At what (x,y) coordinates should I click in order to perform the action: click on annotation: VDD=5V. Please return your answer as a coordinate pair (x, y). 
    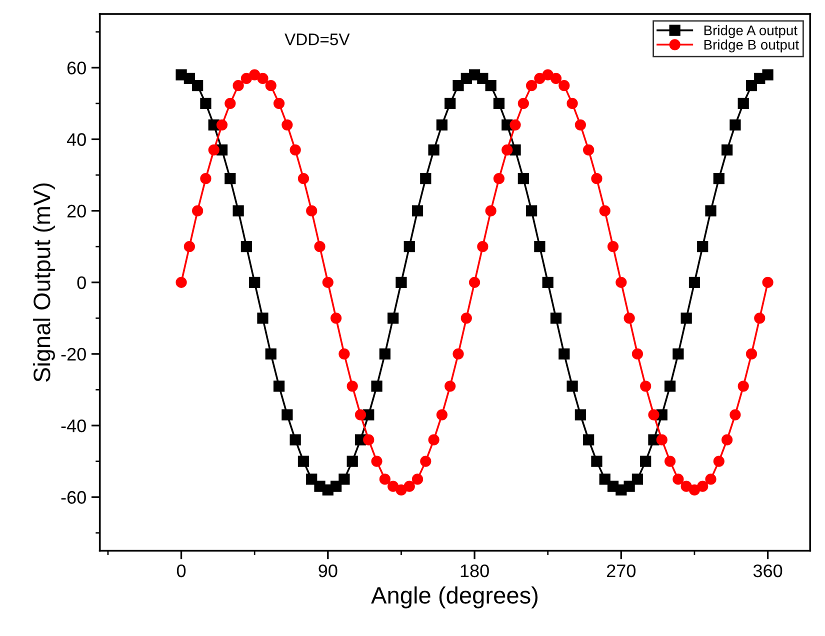
    Looking at the image, I should click on (317, 40).